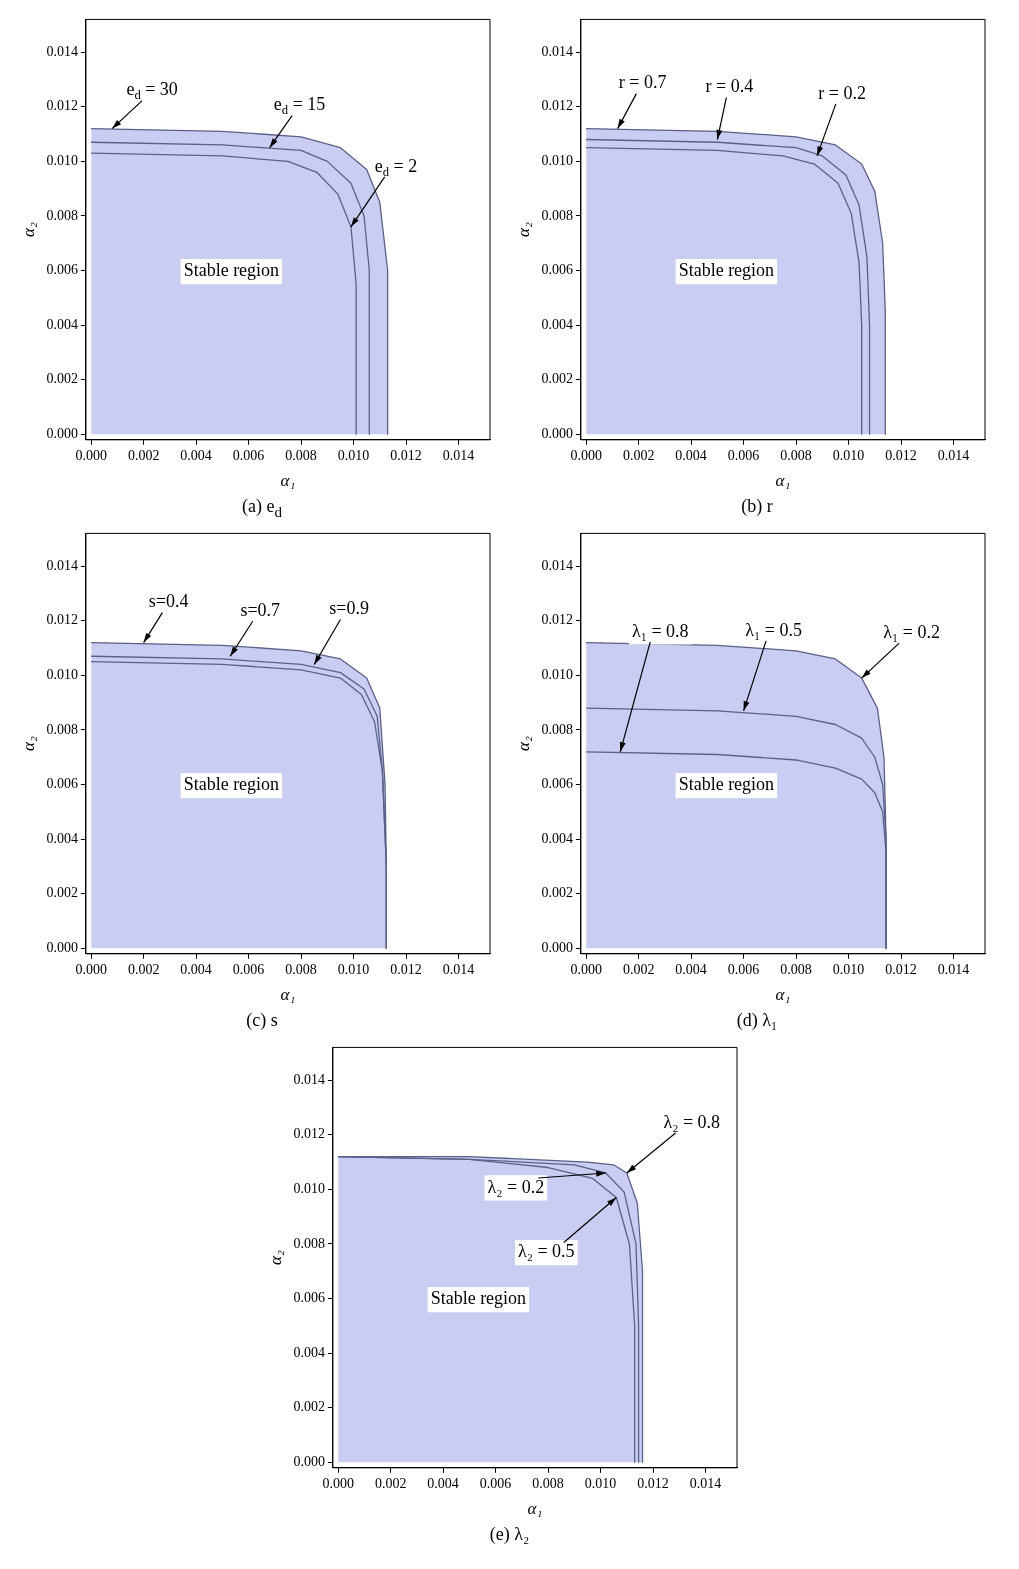 The image size is (1019, 1569). I want to click on text: (e) λ₂, so click(509, 1535).